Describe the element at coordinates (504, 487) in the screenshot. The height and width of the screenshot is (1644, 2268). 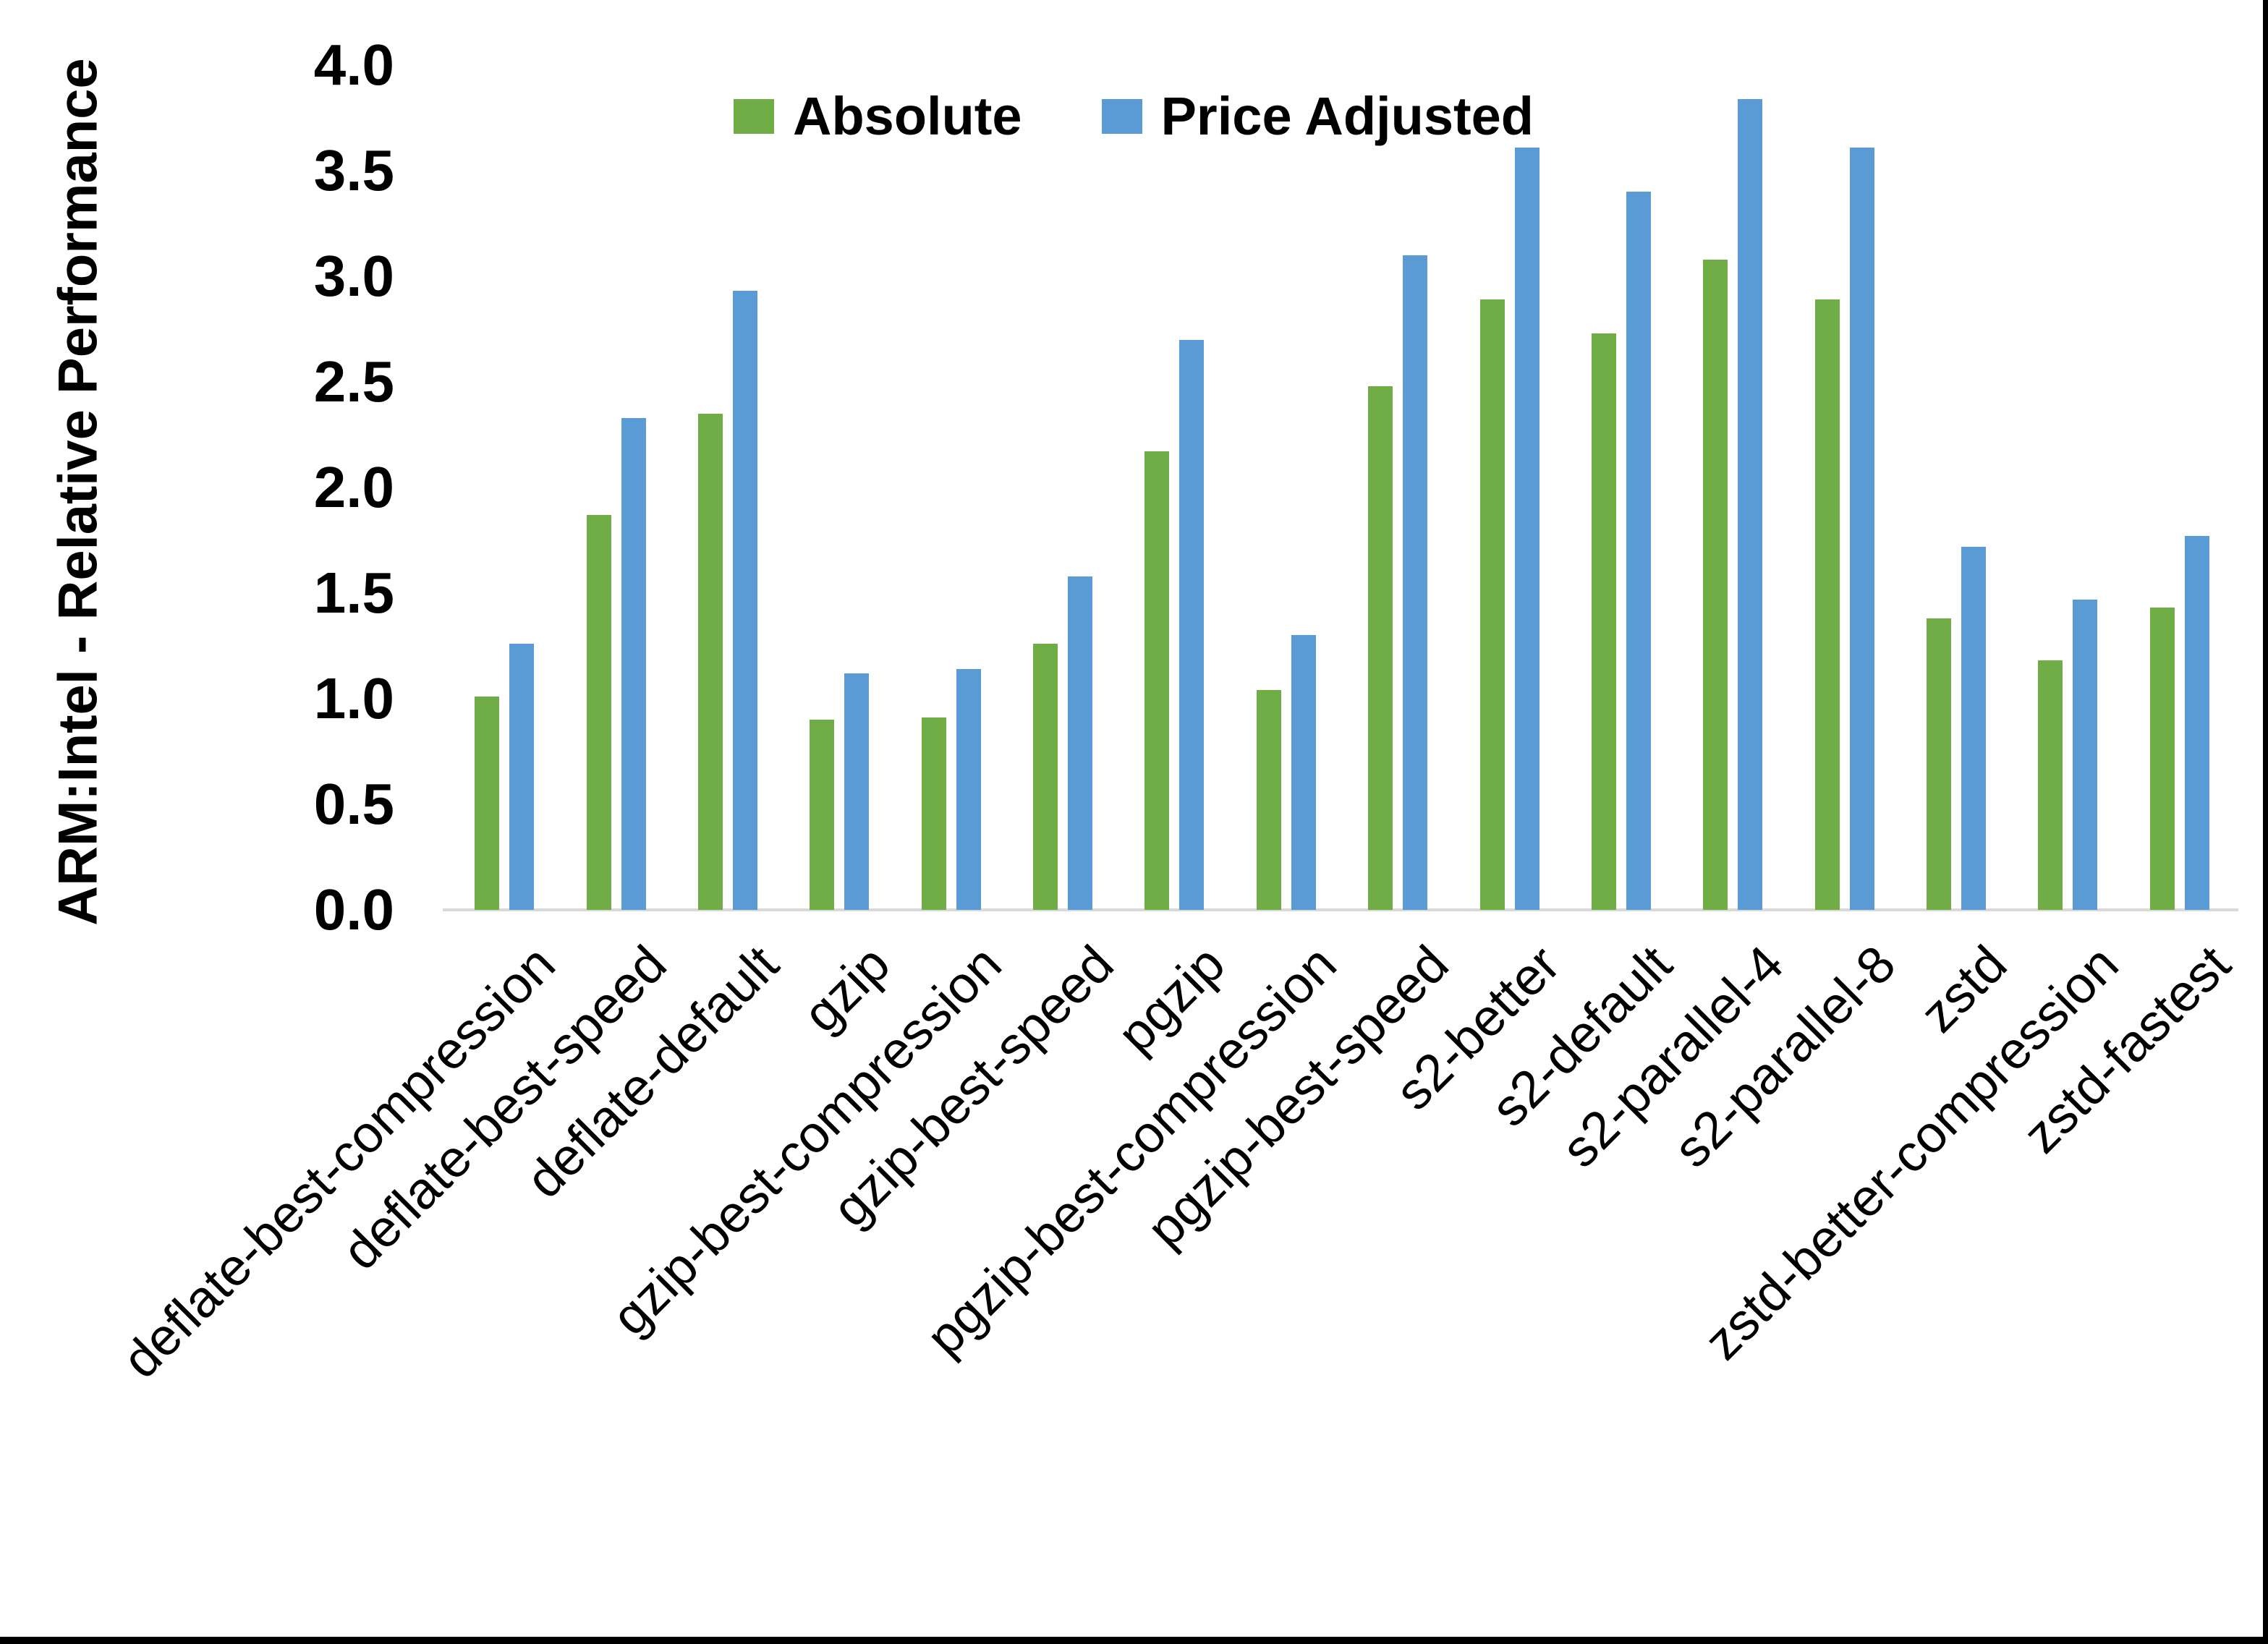
I see `bar-group-deflate-best-compression` at that location.